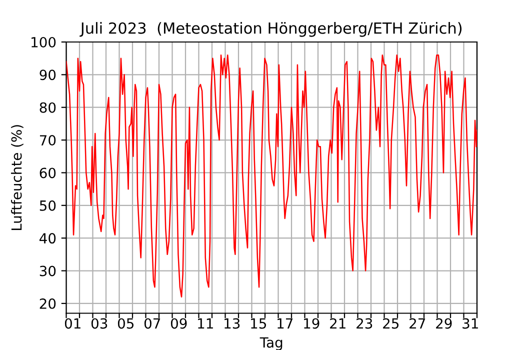  Describe the element at coordinates (271, 29) in the screenshot. I see `chart-title: Juli 2023 (Meteostation Hönggerberg/ETH Zürich)` at that location.